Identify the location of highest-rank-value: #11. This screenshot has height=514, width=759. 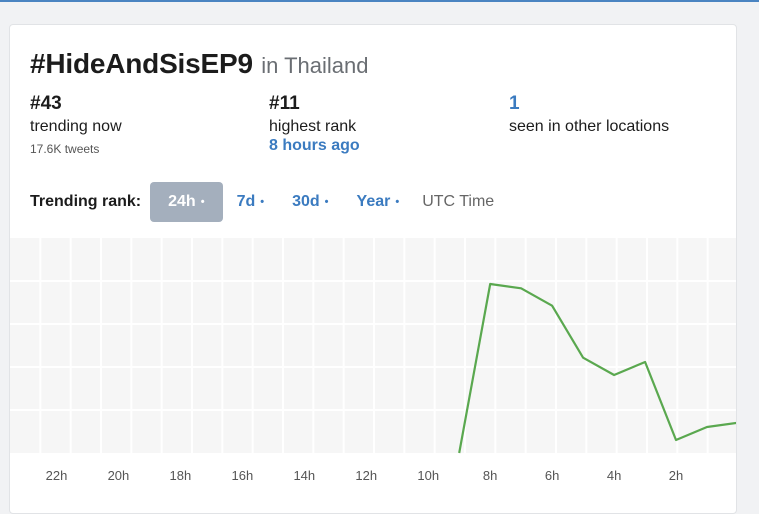
(314, 104).